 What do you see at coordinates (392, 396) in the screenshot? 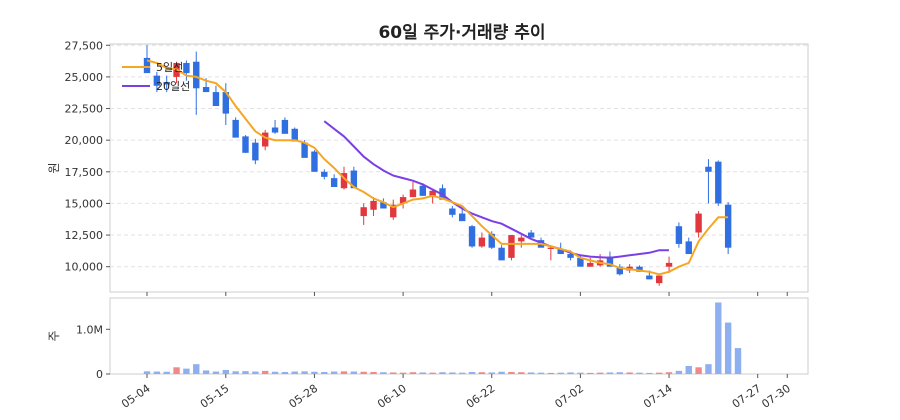
I see `x-tick-label: 06-10` at bounding box center [392, 396].